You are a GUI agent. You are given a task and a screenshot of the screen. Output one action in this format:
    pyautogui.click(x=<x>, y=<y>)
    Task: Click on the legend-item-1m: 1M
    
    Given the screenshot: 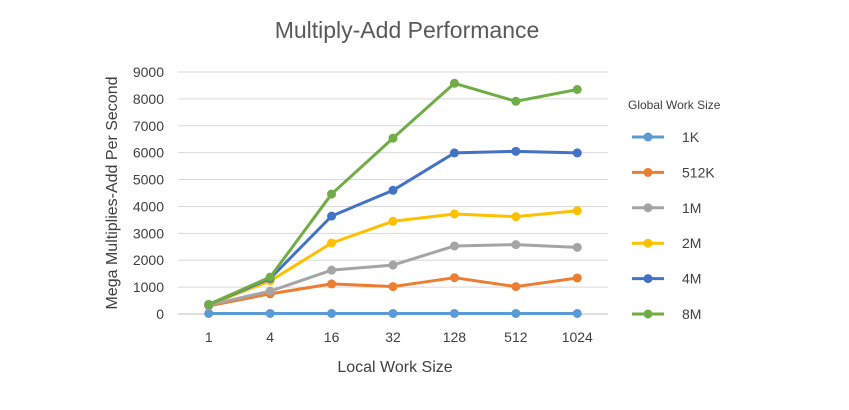 What is the action you would take?
    pyautogui.click(x=666, y=208)
    